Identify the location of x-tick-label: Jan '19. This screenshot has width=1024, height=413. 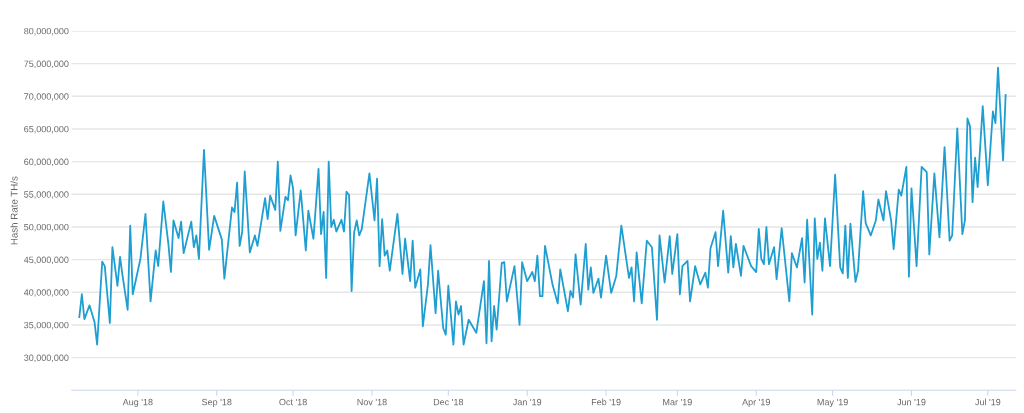
(527, 402).